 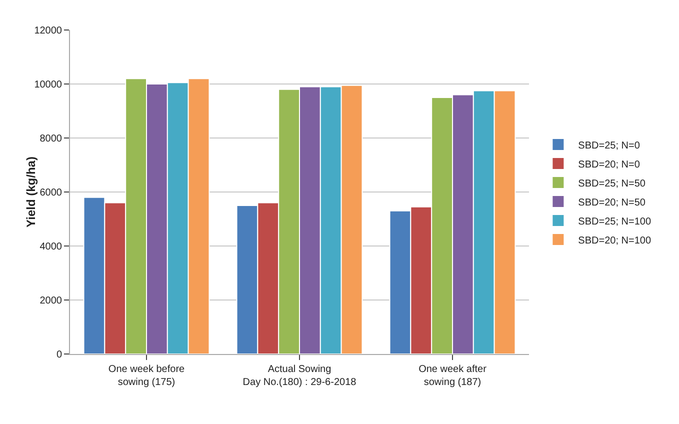 What do you see at coordinates (59, 355) in the screenshot?
I see `y-tick-label: 0` at bounding box center [59, 355].